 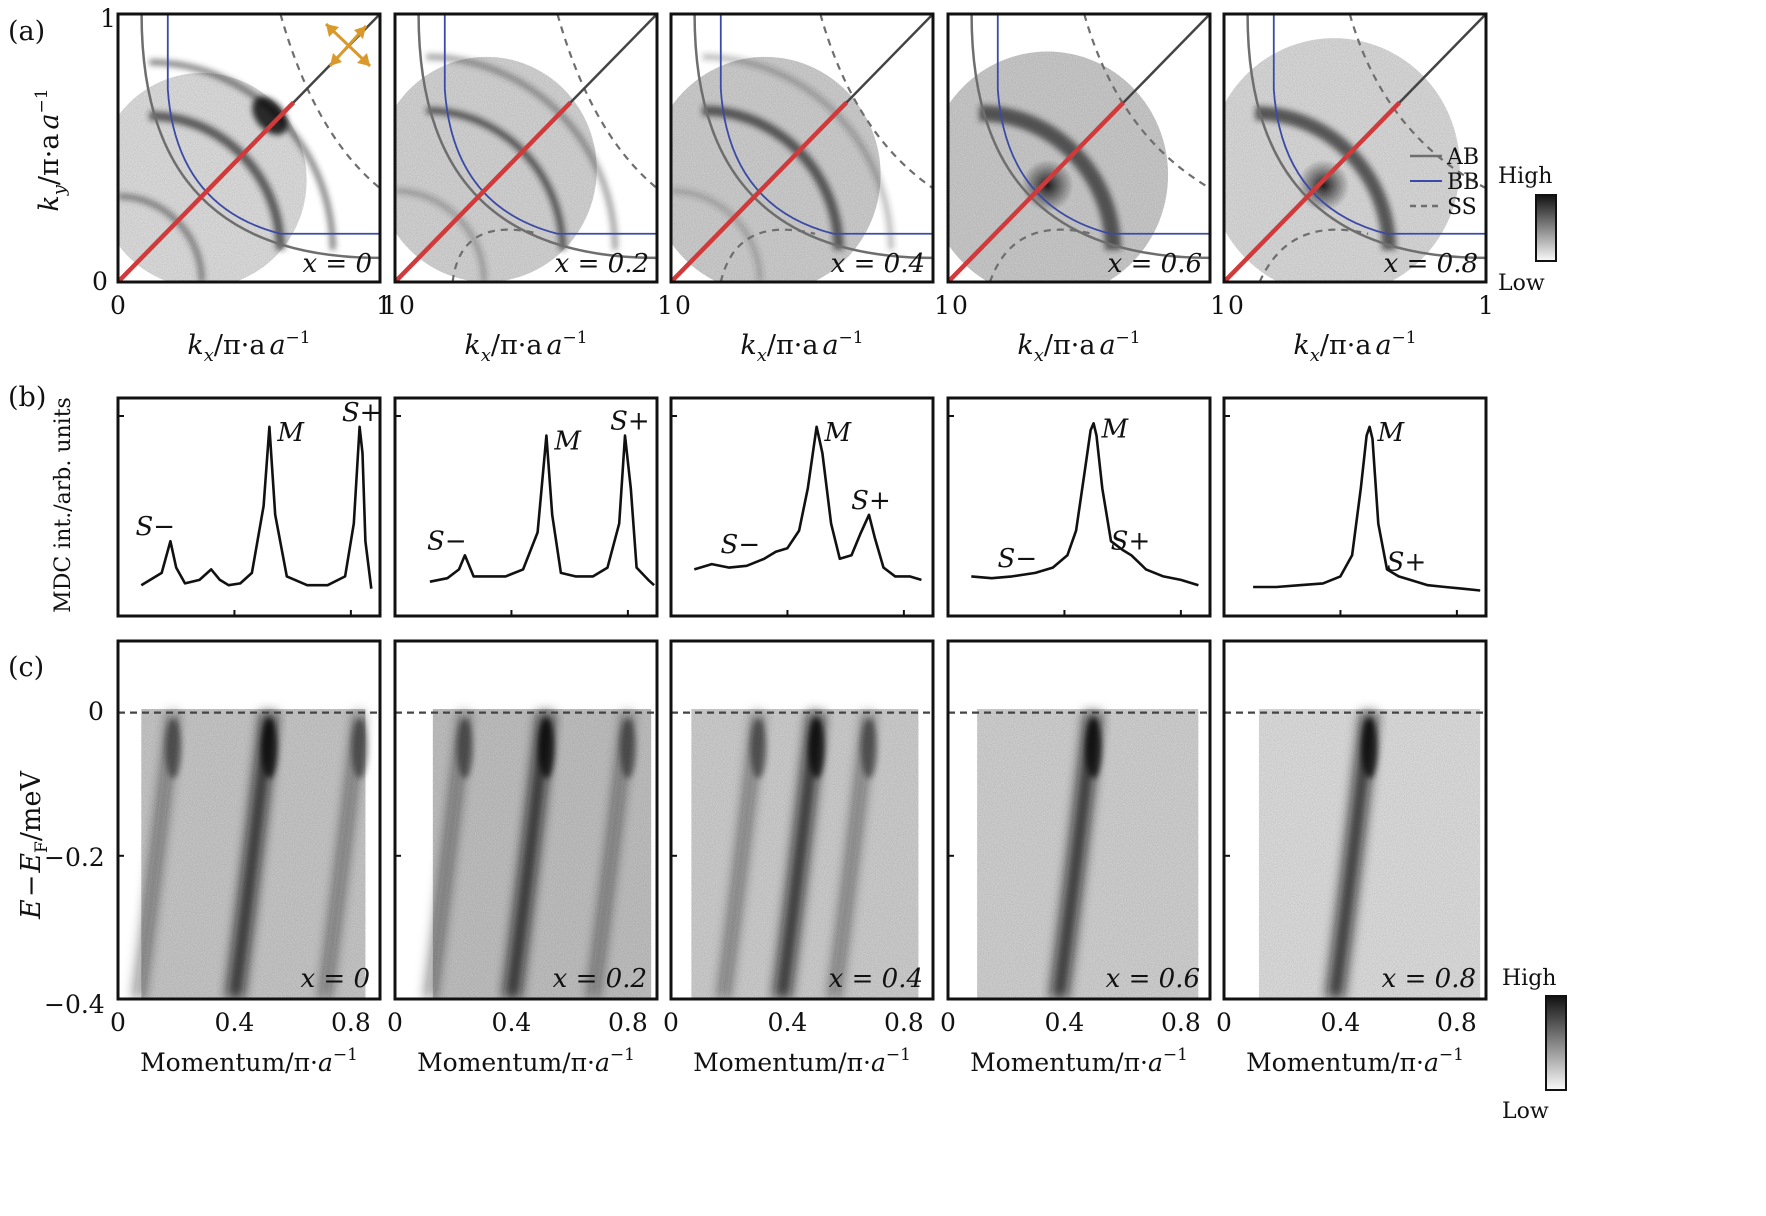 What do you see at coordinates (782, 1062) in the screenshot?
I see `momentum: Momentum/π·` at bounding box center [782, 1062].